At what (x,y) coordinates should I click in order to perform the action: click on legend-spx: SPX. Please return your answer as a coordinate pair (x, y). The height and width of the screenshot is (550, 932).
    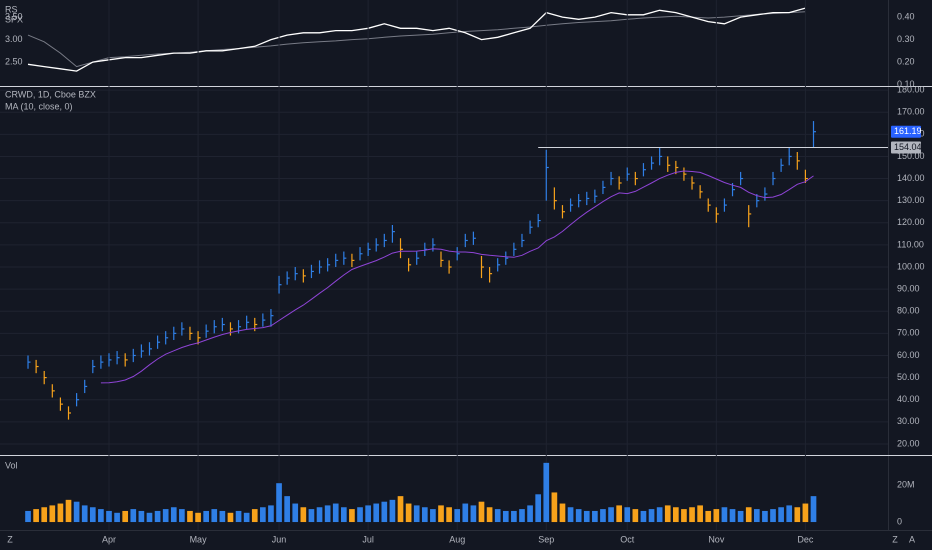
    Looking at the image, I should click on (14, 19).